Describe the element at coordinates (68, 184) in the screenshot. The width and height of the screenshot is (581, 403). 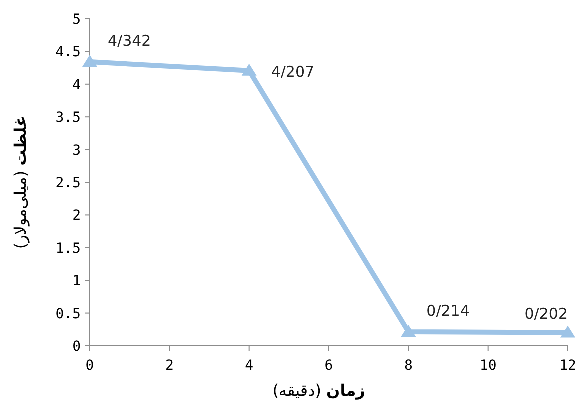
I see `y-tick-label: 2.5` at that location.